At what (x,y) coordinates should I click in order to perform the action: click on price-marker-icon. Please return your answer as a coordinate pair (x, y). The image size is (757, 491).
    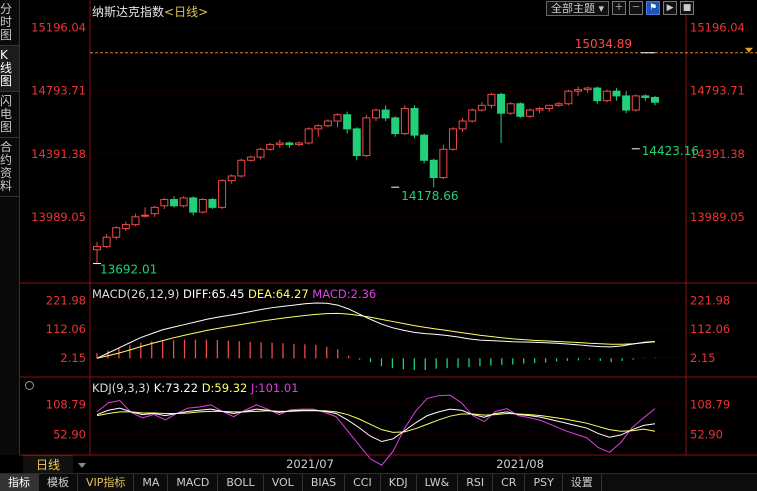
    Looking at the image, I should click on (749, 50).